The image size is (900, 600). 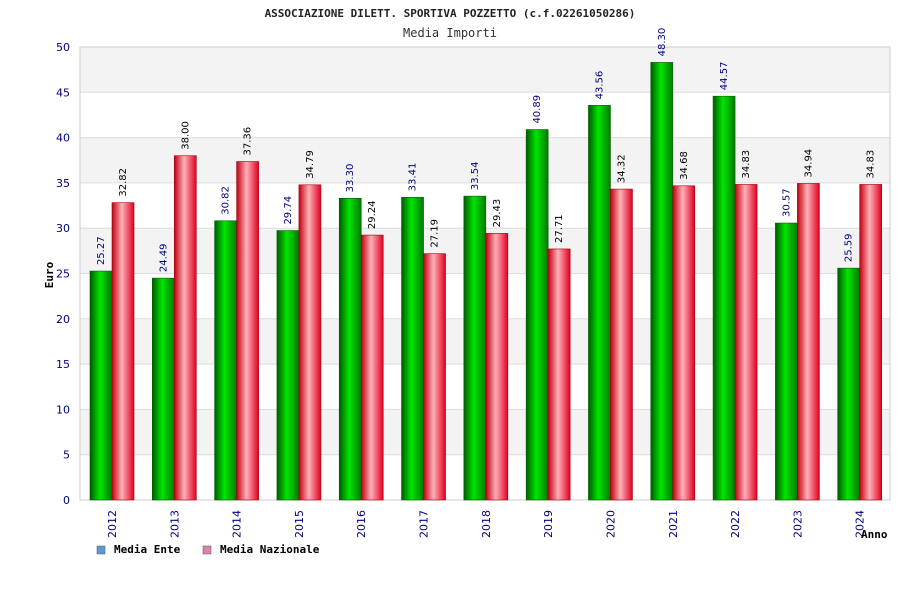 What do you see at coordinates (724, 76) in the screenshot?
I see `data-label-media-ente: 44.57` at bounding box center [724, 76].